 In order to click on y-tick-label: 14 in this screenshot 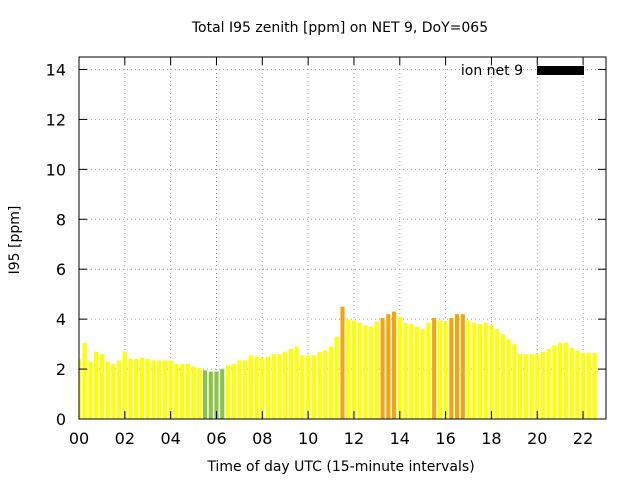, I will do `click(56, 69)`.